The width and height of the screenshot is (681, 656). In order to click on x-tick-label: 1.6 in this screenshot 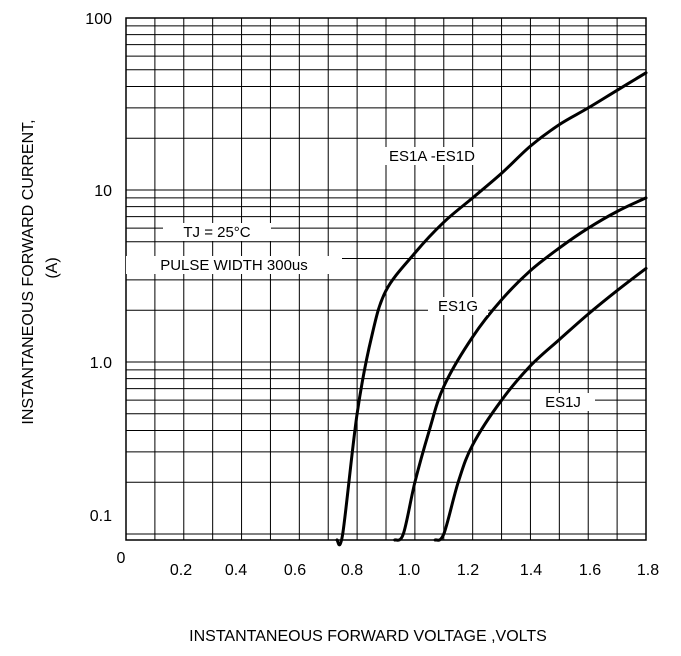, I will do `click(590, 570)`.